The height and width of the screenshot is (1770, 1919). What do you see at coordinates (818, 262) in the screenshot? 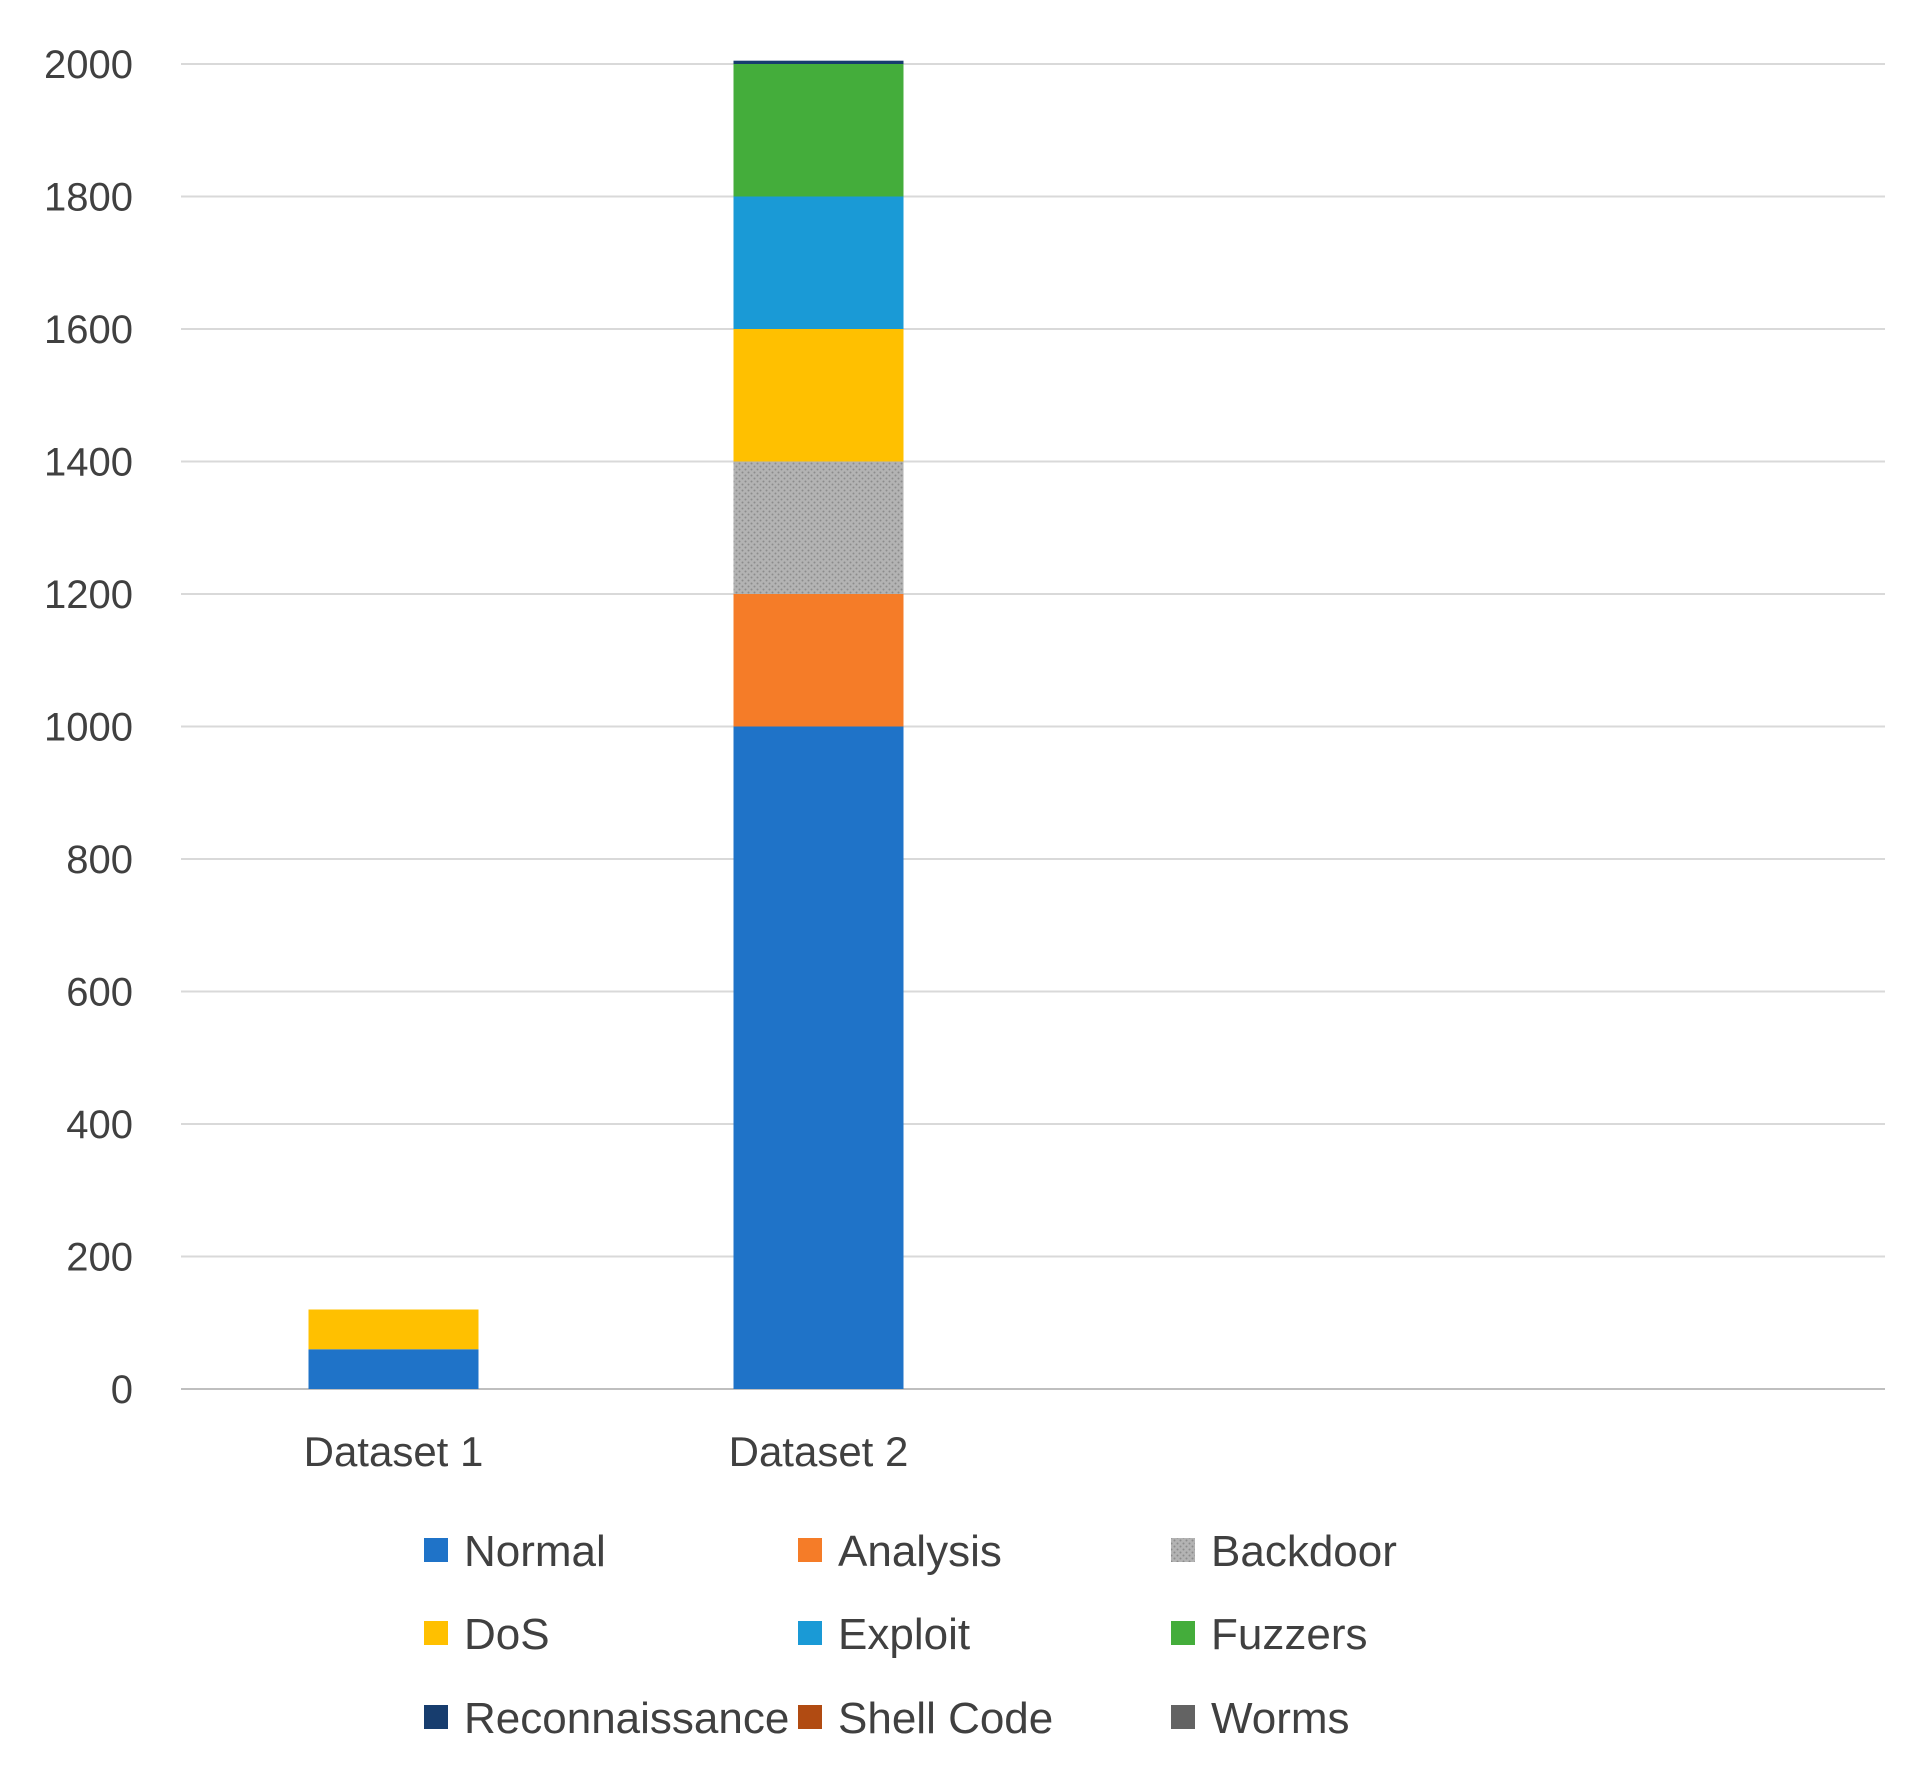
I see `bar-segment-exploit` at bounding box center [818, 262].